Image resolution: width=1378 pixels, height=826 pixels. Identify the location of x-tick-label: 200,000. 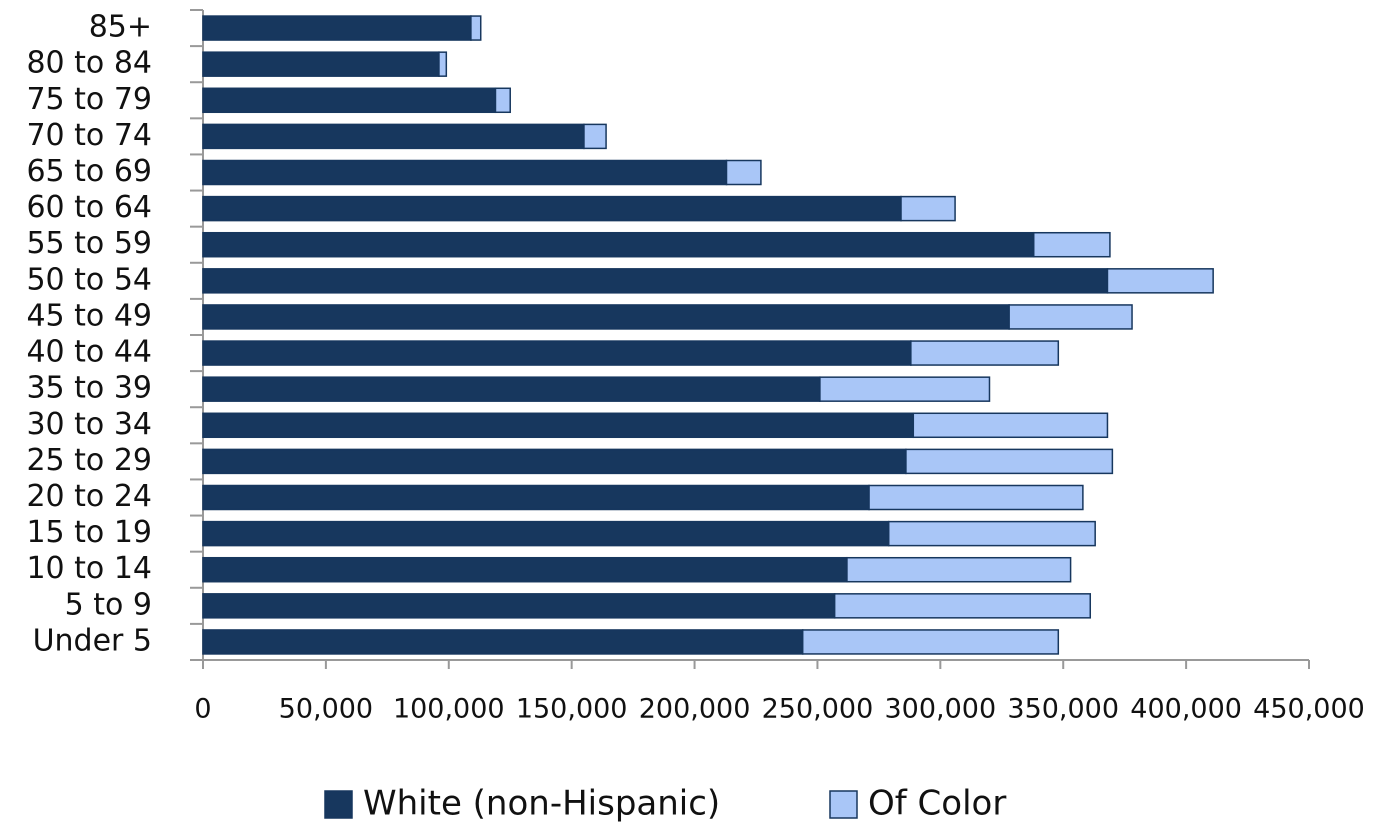
(695, 709).